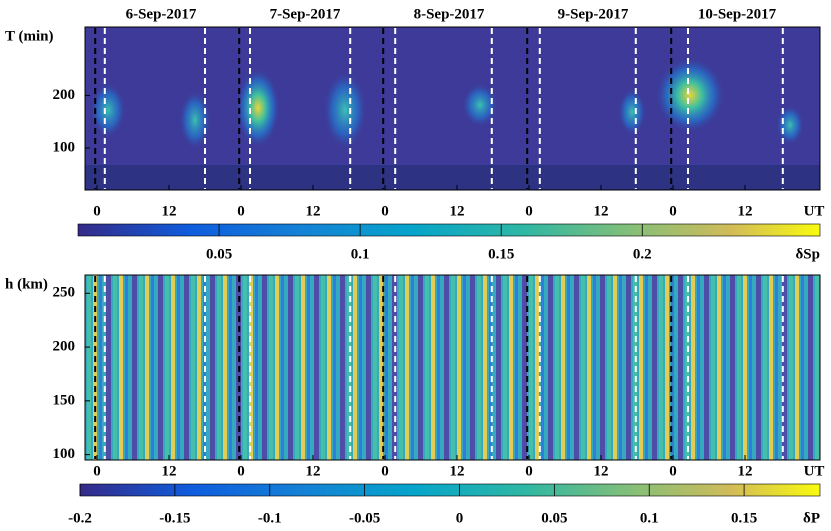 This screenshot has width=831, height=531. I want to click on colorbar-tick-label: 0, so click(460, 518).